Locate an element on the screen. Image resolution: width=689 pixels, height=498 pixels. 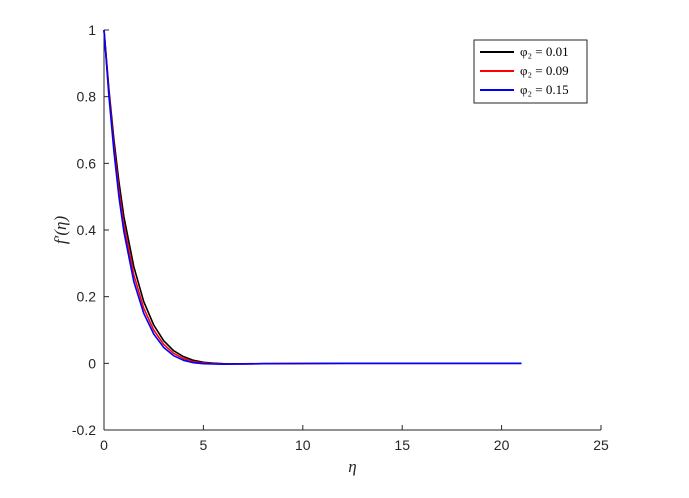
y-tick-label: 0 is located at coordinates (92, 363).